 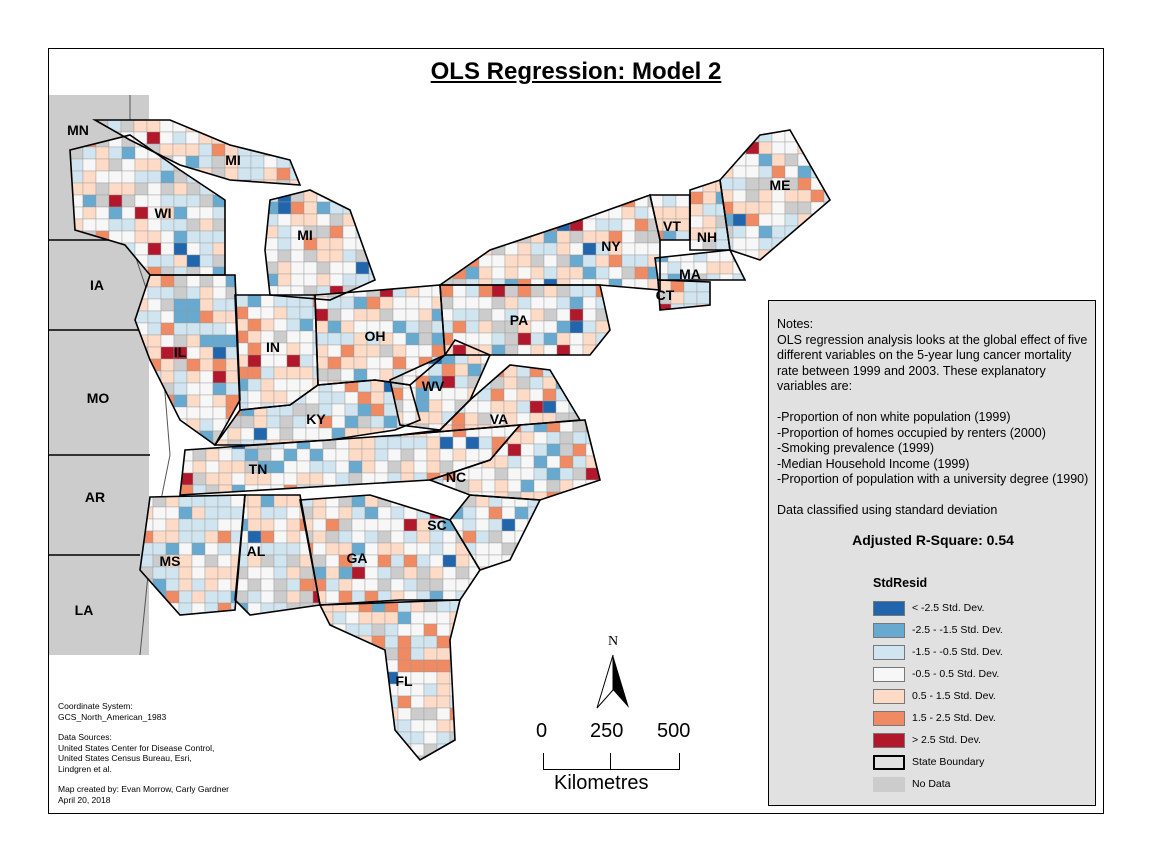 What do you see at coordinates (700, 265) in the screenshot?
I see `state-boundary-ma` at bounding box center [700, 265].